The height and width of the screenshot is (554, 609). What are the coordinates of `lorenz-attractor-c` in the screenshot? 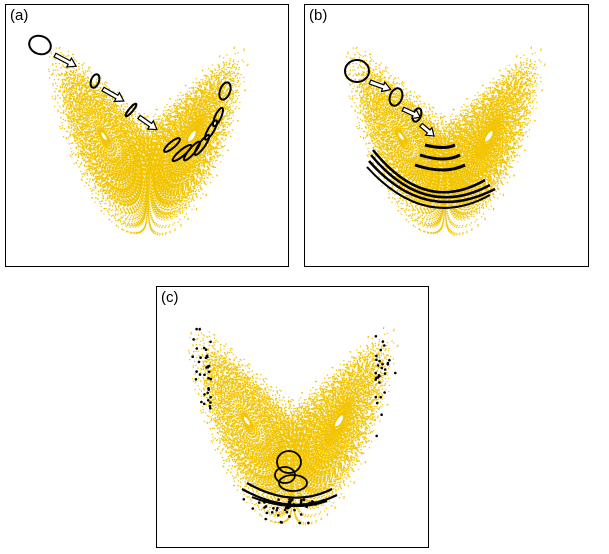 It's located at (293, 426).